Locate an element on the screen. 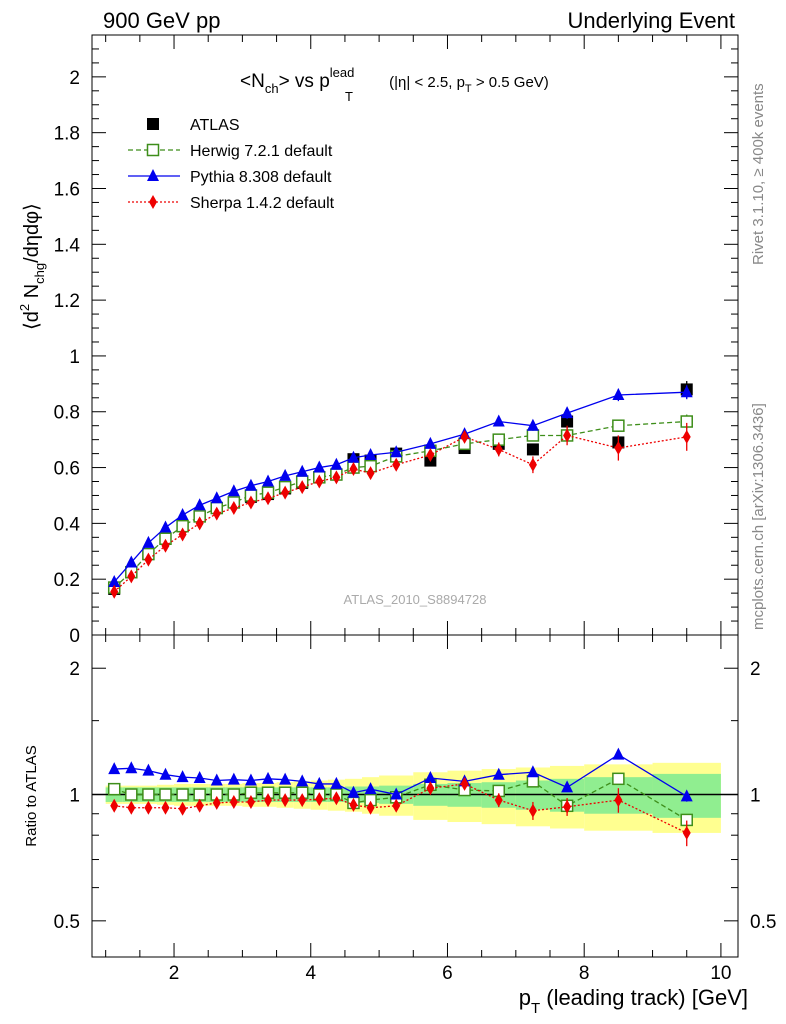  rivet-label: Rivet 3.1.10, ≥ 400k events is located at coordinates (758, 174).